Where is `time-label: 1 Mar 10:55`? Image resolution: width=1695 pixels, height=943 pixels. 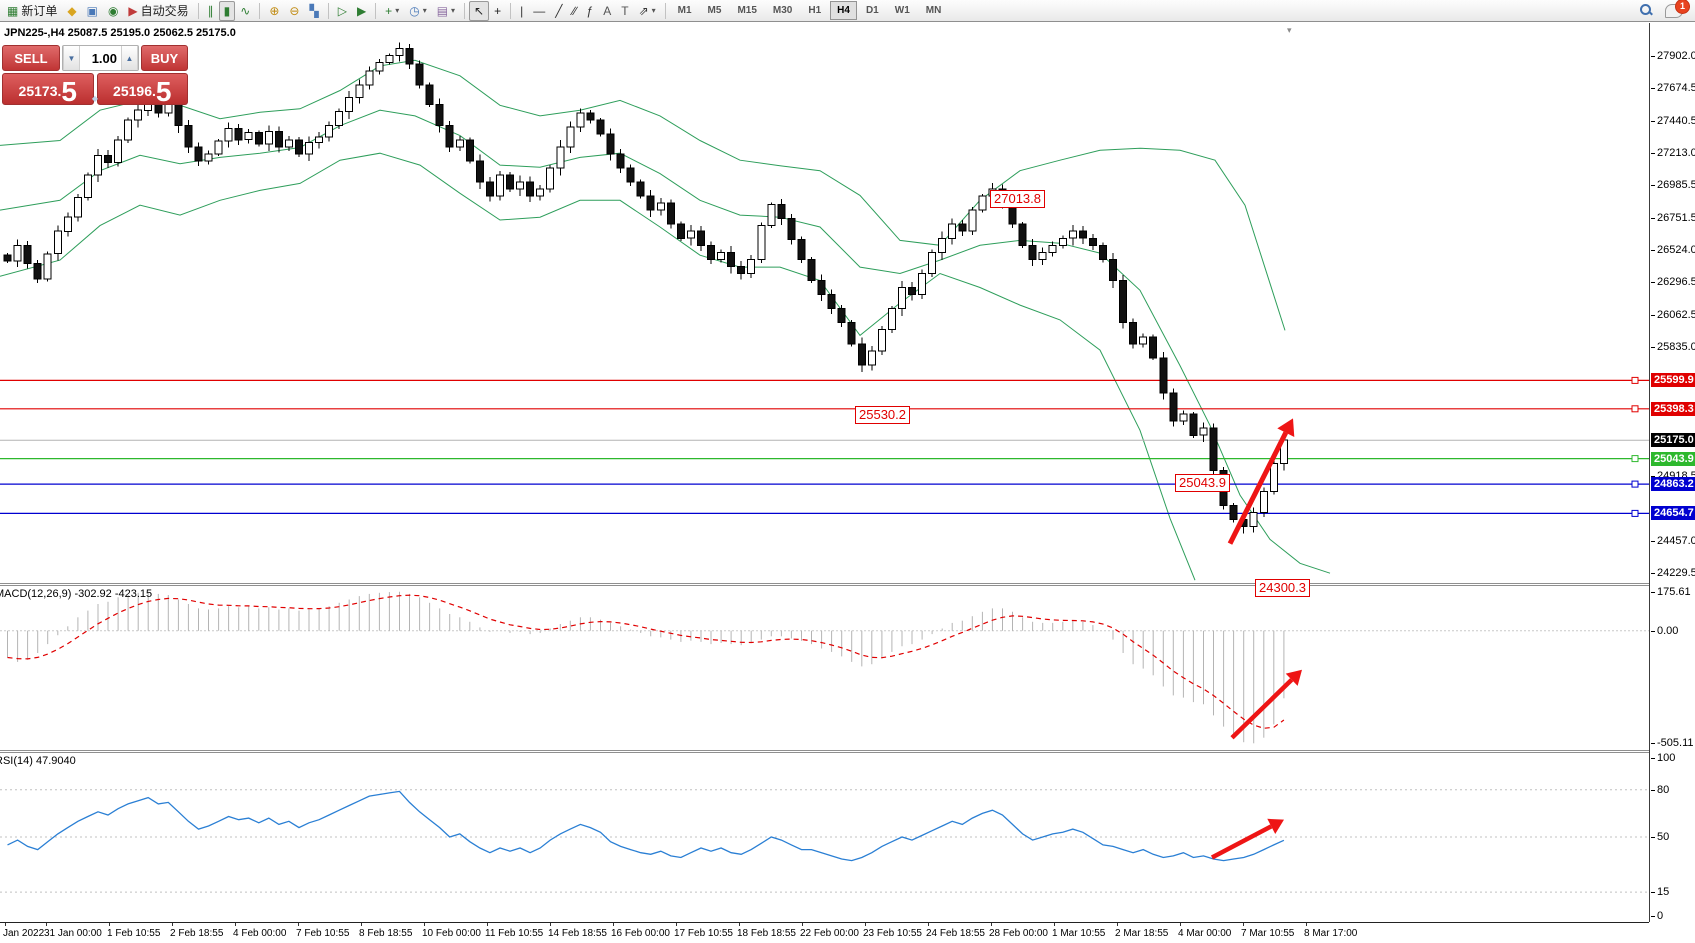 time-label: 1 Mar 10:55 is located at coordinates (1079, 933).